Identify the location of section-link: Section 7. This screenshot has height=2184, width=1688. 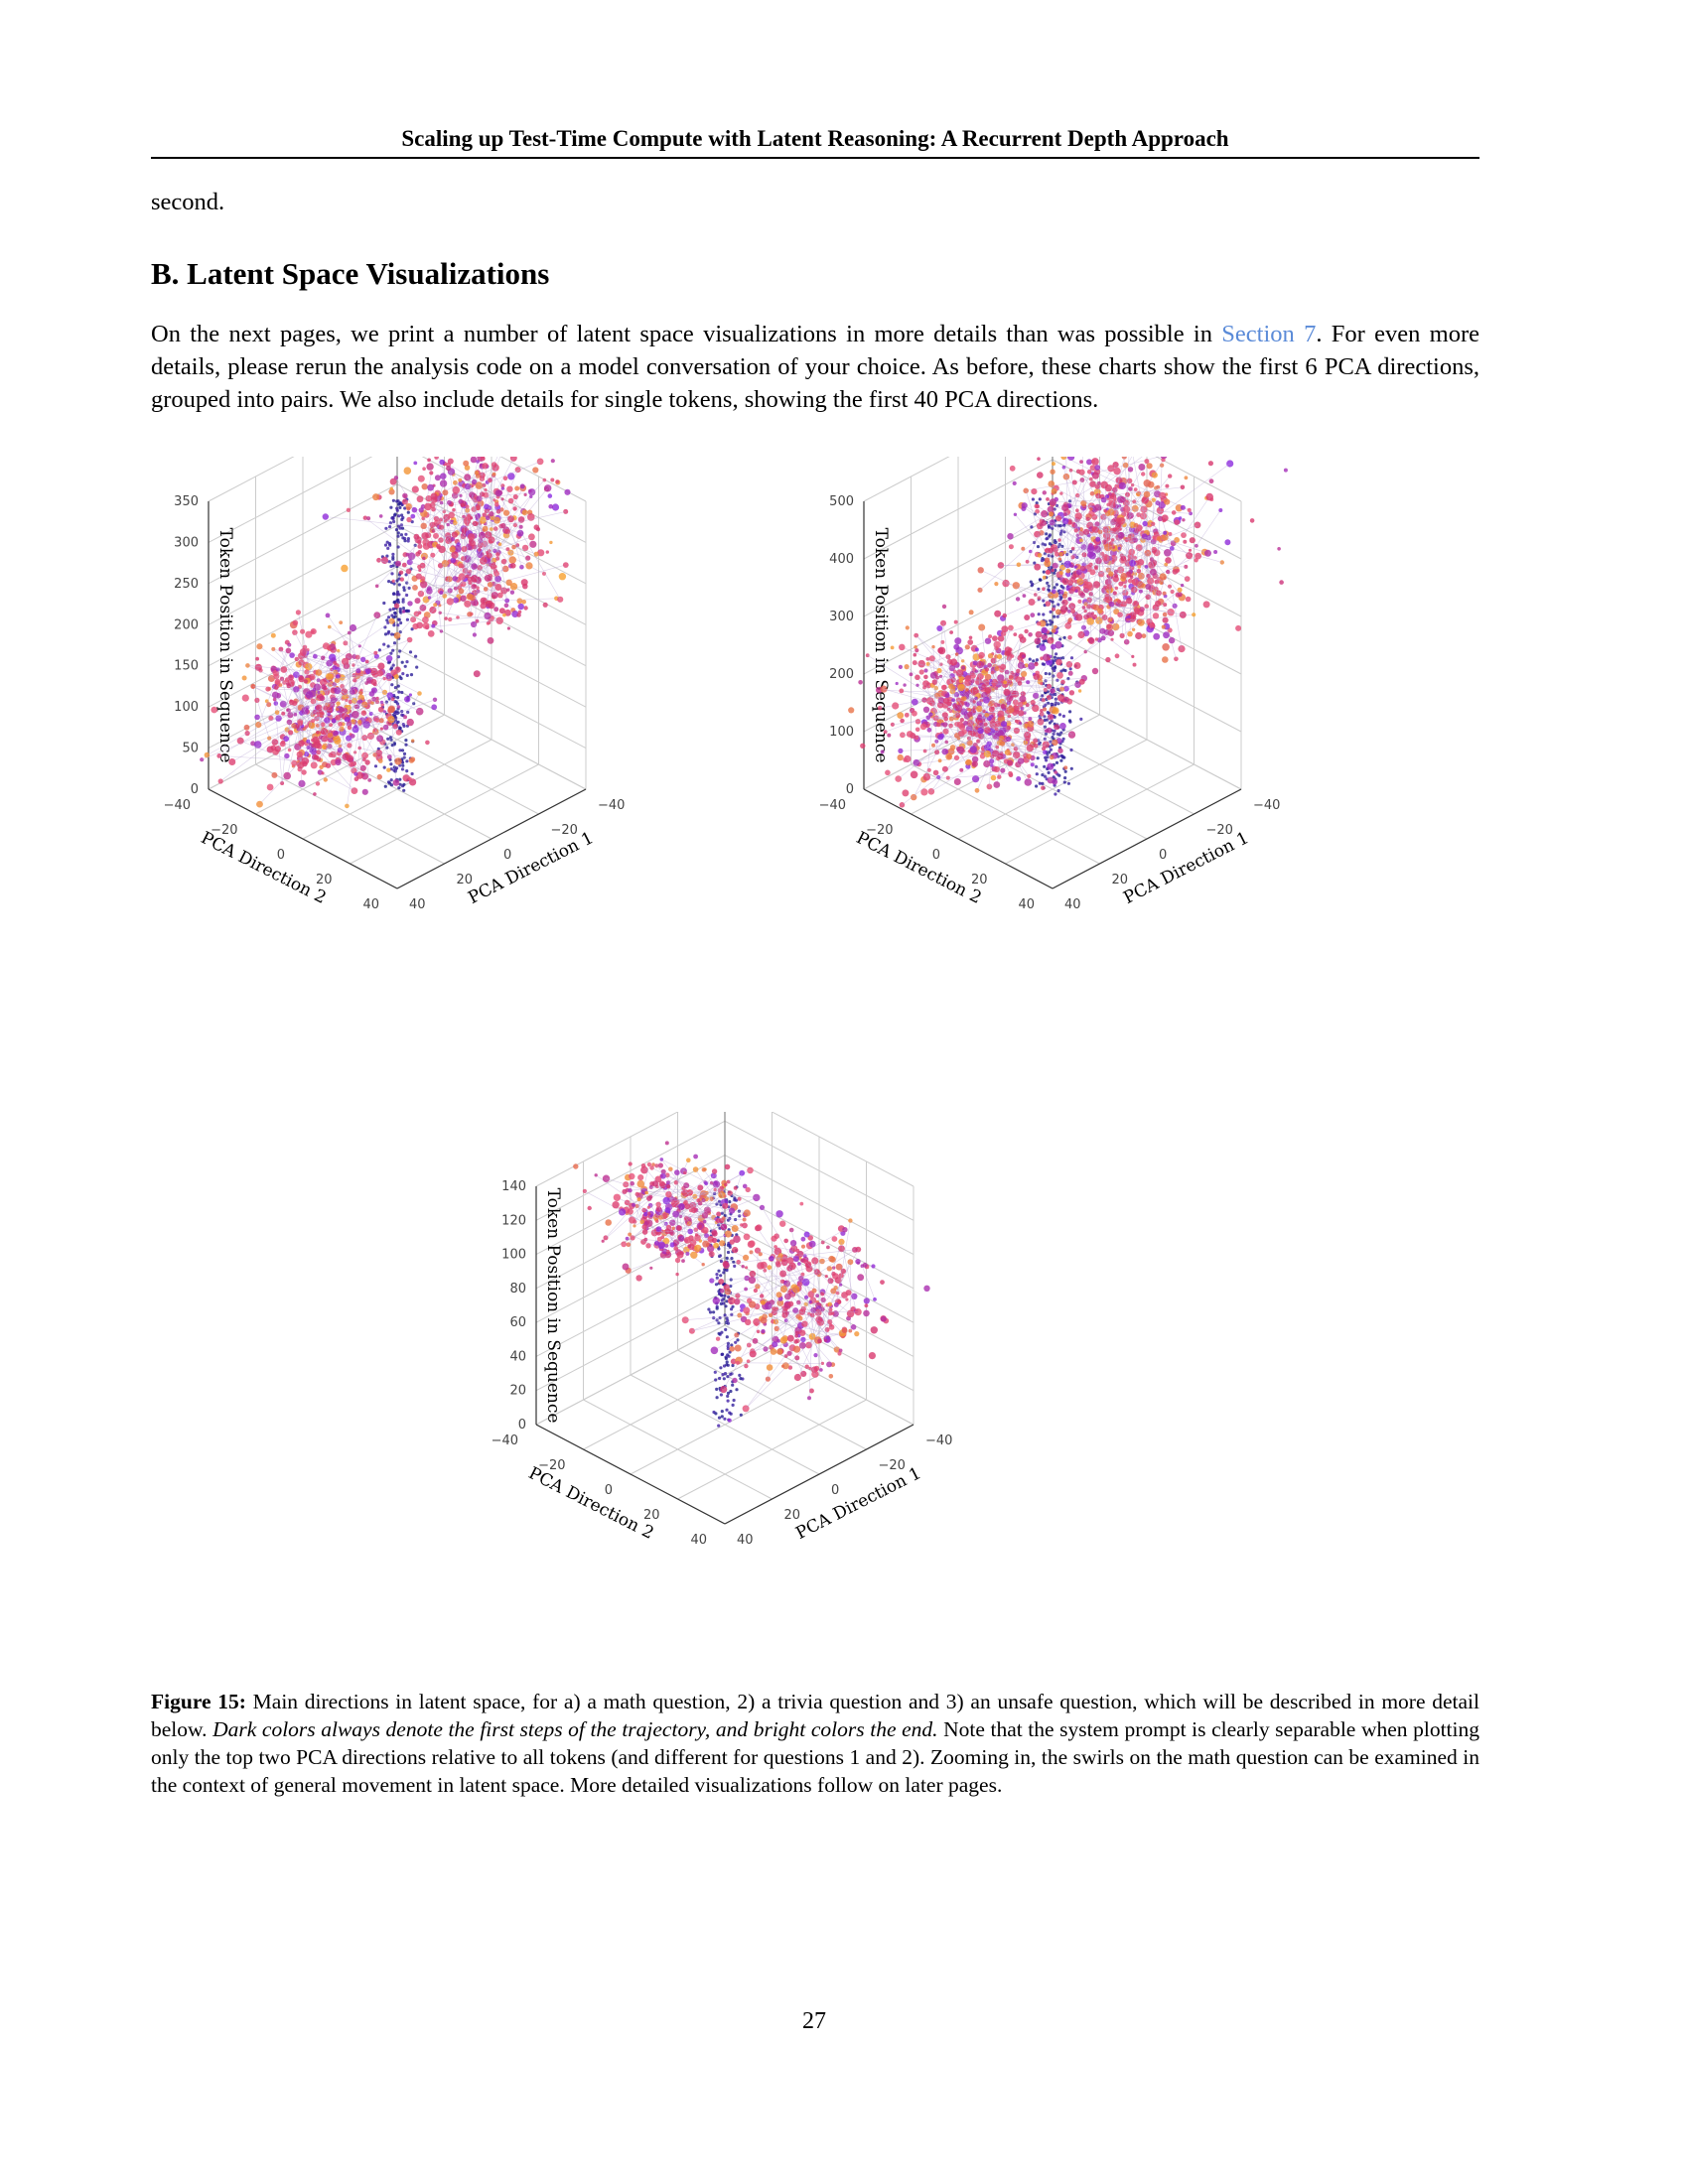
(1269, 334).